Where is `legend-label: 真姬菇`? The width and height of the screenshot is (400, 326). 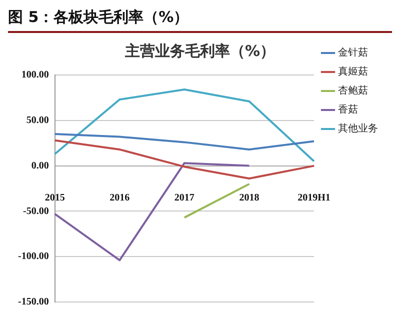 legend-label: 真姬菇 is located at coordinates (353, 72).